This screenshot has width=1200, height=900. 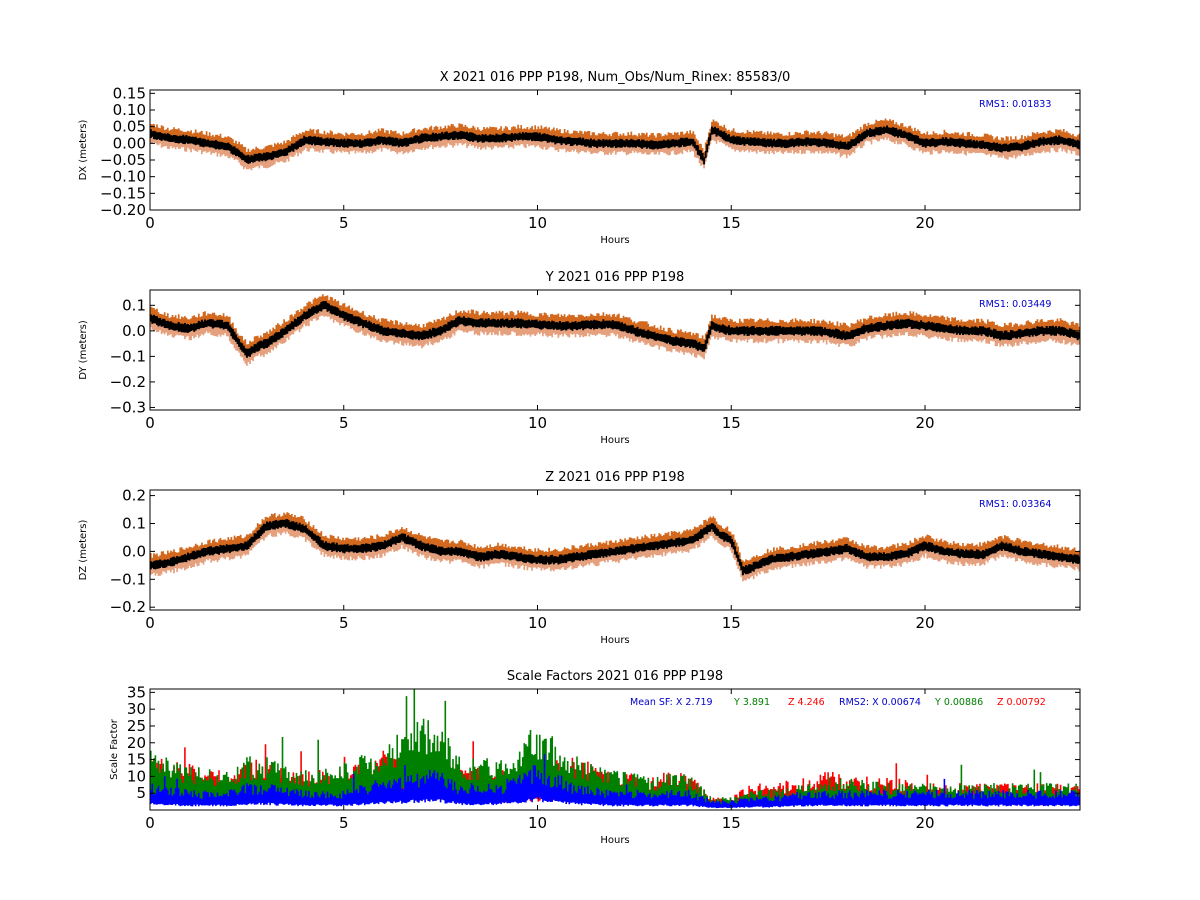 What do you see at coordinates (136, 776) in the screenshot?
I see `y-tick-label: 10` at bounding box center [136, 776].